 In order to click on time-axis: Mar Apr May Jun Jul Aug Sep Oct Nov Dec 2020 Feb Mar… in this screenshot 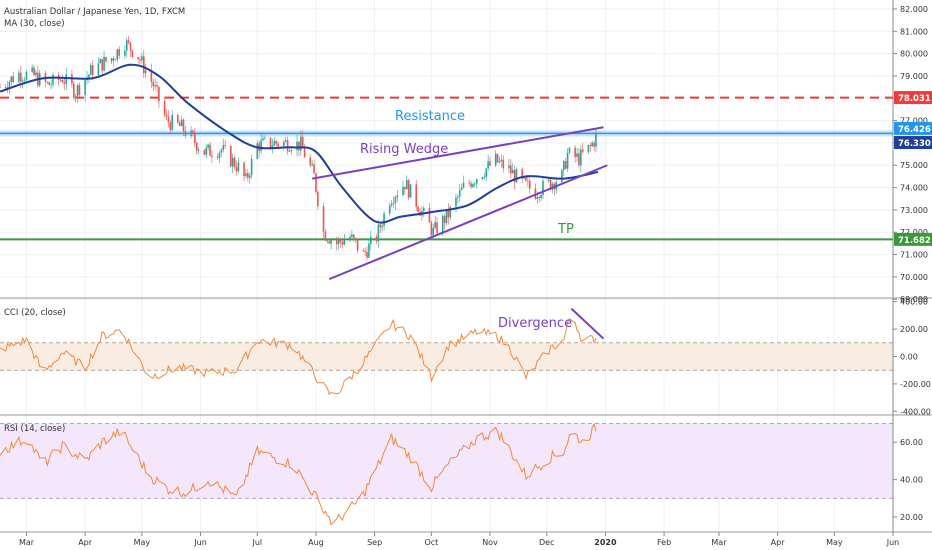, I will do `click(466, 539)`.